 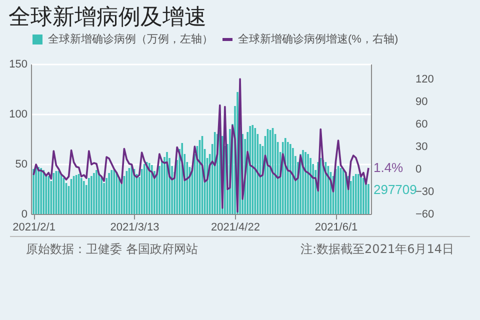 What do you see at coordinates (377, 249) in the screenshot?
I see `text: 注:数据截至2021年6月14日` at bounding box center [377, 249].